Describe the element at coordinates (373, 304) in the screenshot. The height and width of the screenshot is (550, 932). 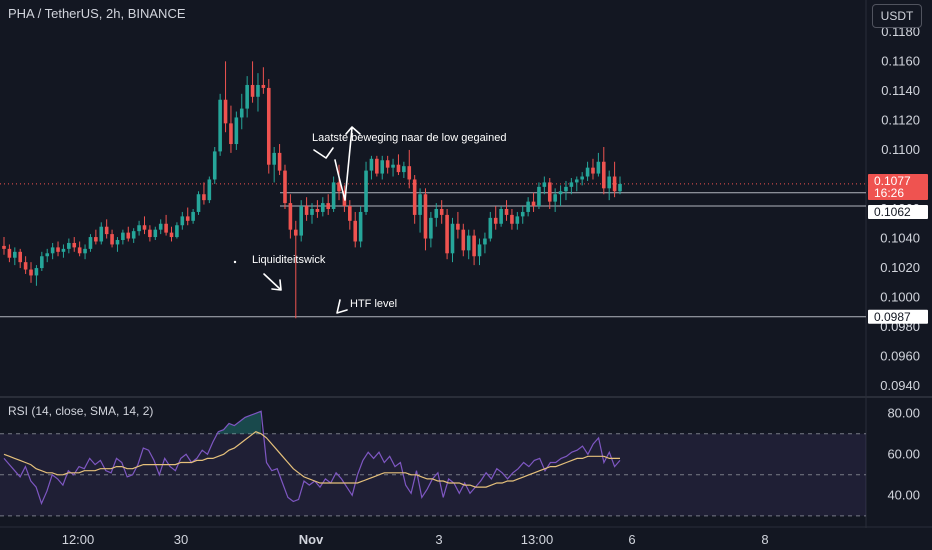
I see `annotation-text-3: HTF level` at that location.